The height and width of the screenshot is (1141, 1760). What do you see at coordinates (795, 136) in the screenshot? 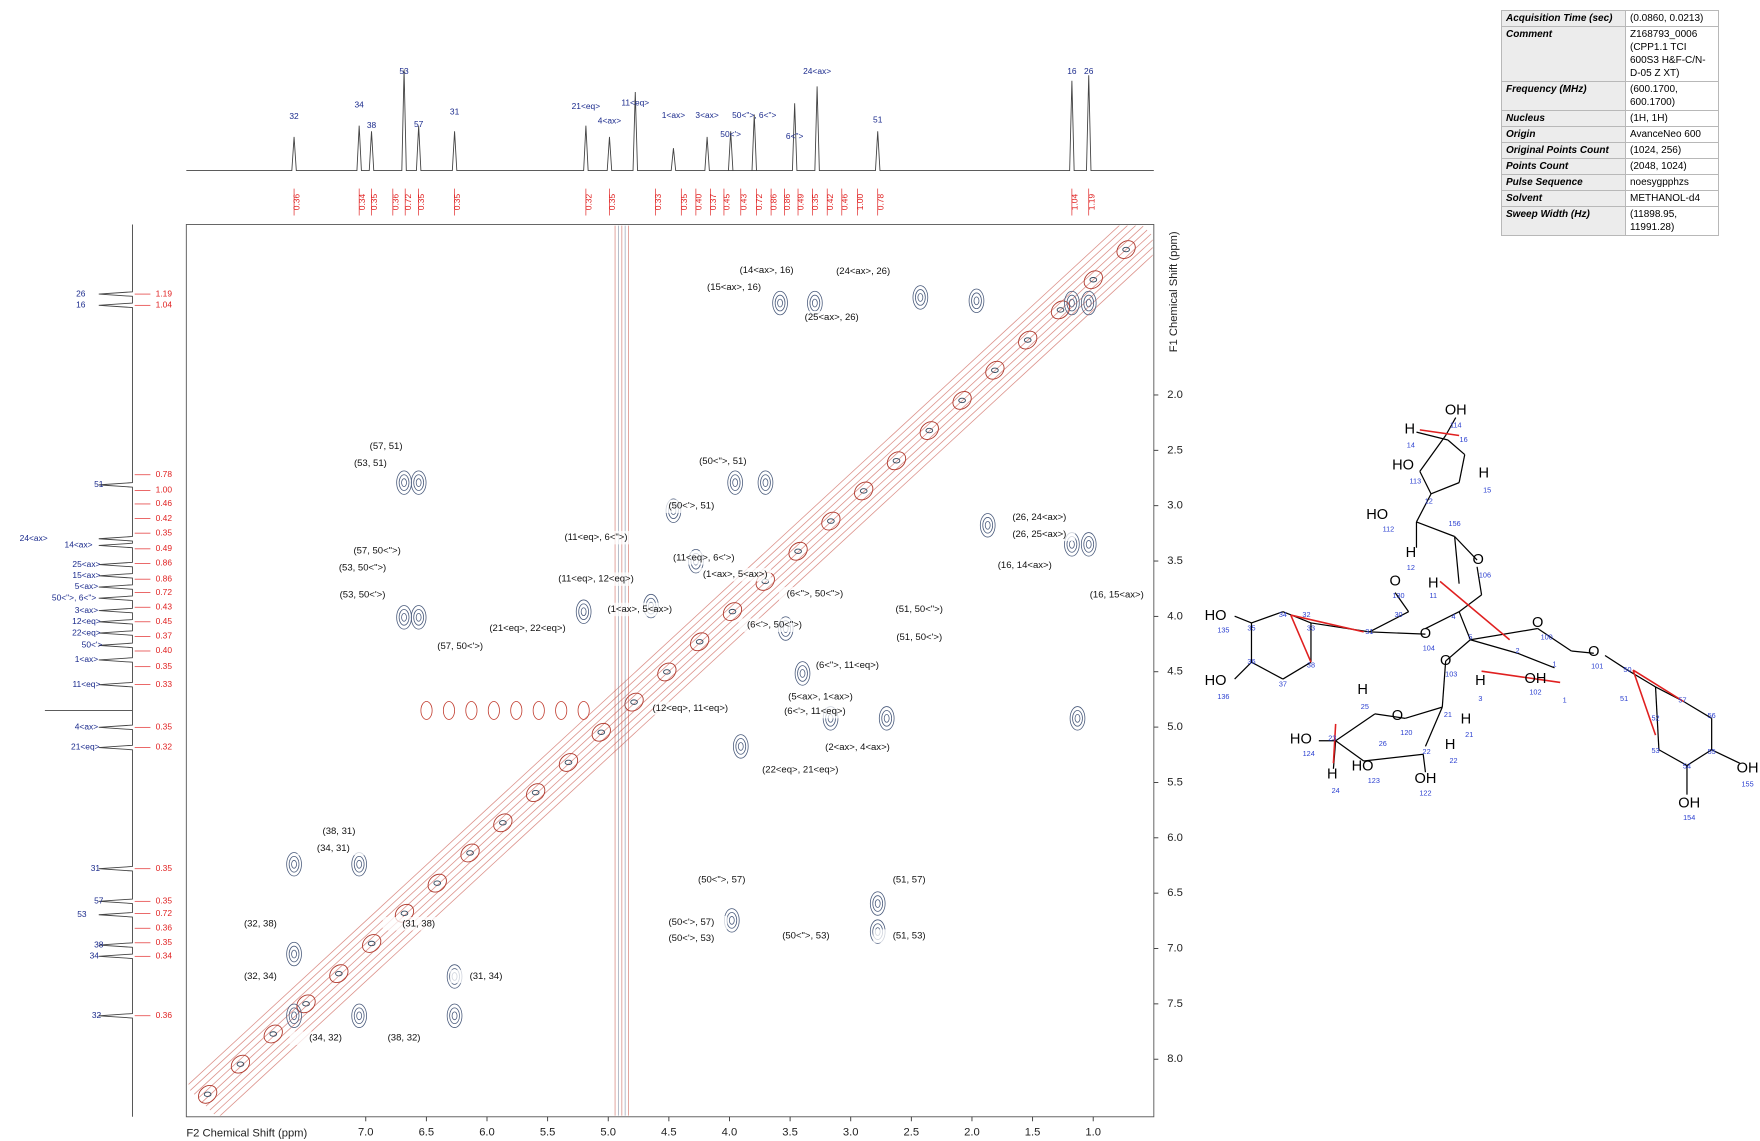
I see `top-peak-label: 6<">` at bounding box center [795, 136].